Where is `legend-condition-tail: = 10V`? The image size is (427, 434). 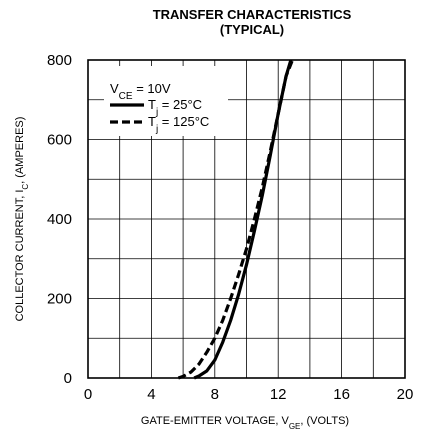 legend-condition-tail: = 10V is located at coordinates (152, 88).